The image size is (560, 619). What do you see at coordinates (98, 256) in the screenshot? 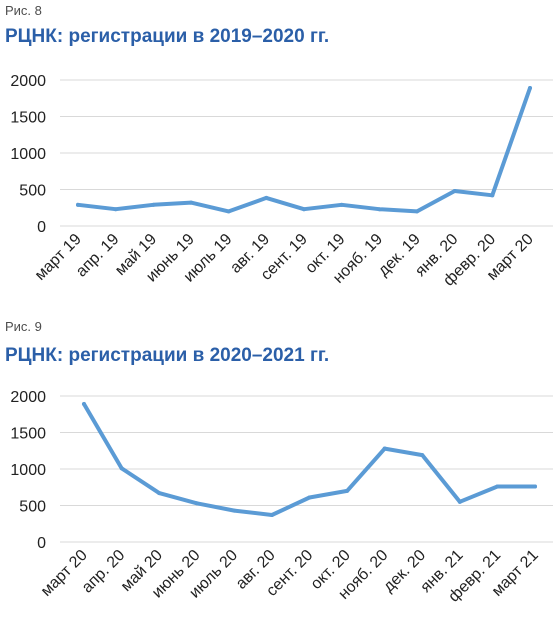
I see `x-tick-label: апр. 19` at bounding box center [98, 256].